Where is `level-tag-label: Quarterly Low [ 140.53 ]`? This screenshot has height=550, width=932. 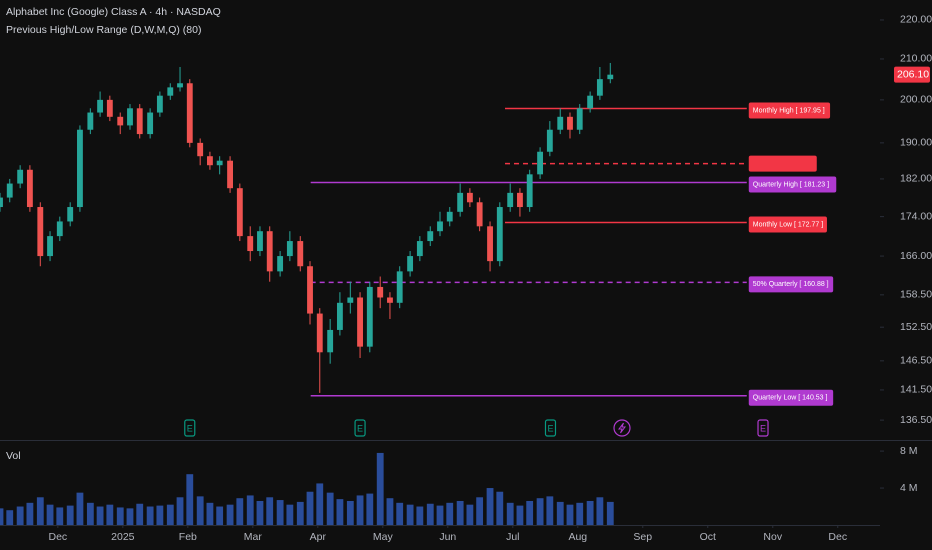
level-tag-label: Quarterly Low [ 140.53 ] is located at coordinates (790, 398).